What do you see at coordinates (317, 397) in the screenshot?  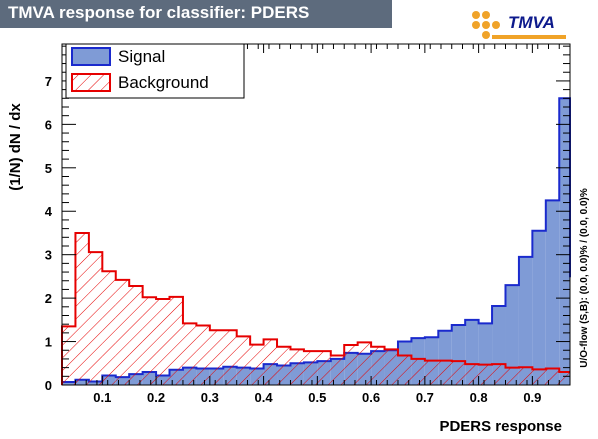 I see `x-tick-label: 0.5` at bounding box center [317, 397].